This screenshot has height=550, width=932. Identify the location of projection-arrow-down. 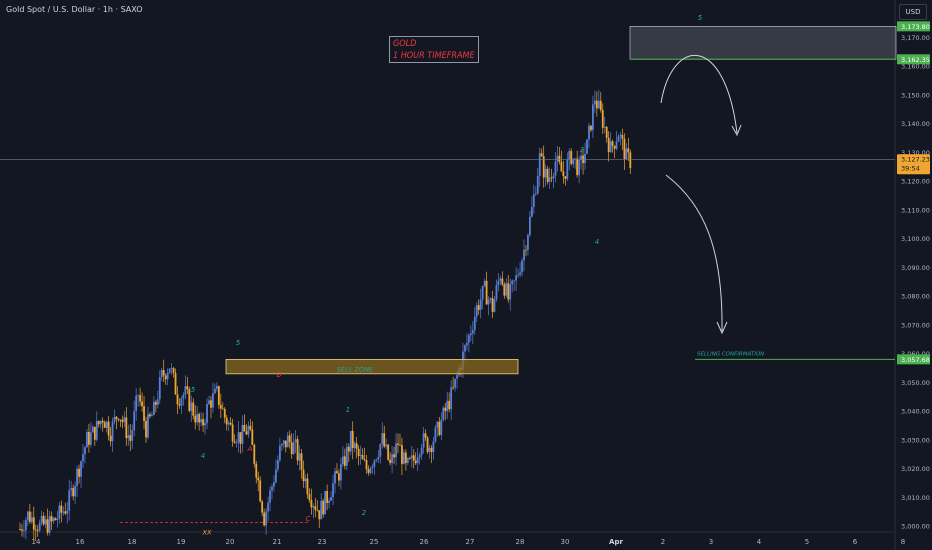
(694, 253).